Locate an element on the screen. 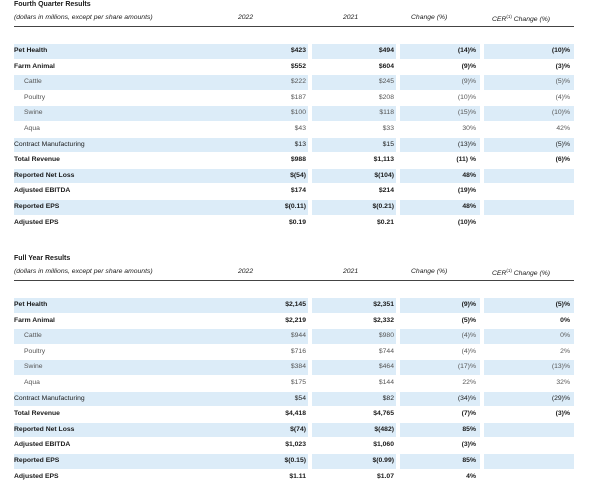 This screenshot has width=600, height=485. table-row: Reported Net Loss $(54) $(104) 48% is located at coordinates (294, 176).